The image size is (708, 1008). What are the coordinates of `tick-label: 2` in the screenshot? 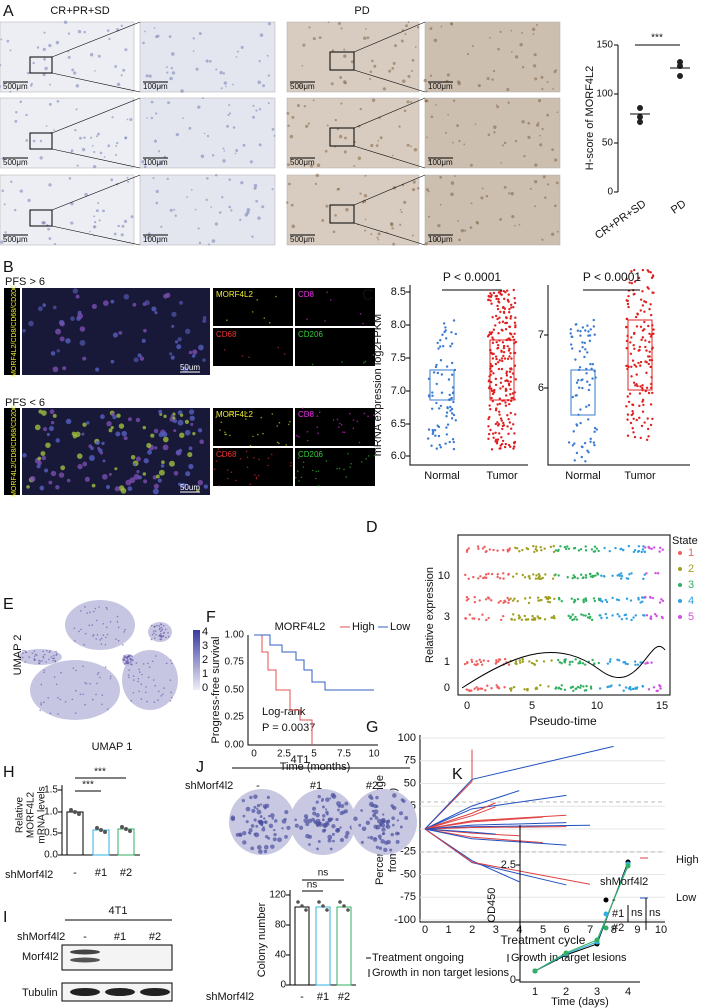 It's located at (472, 930).